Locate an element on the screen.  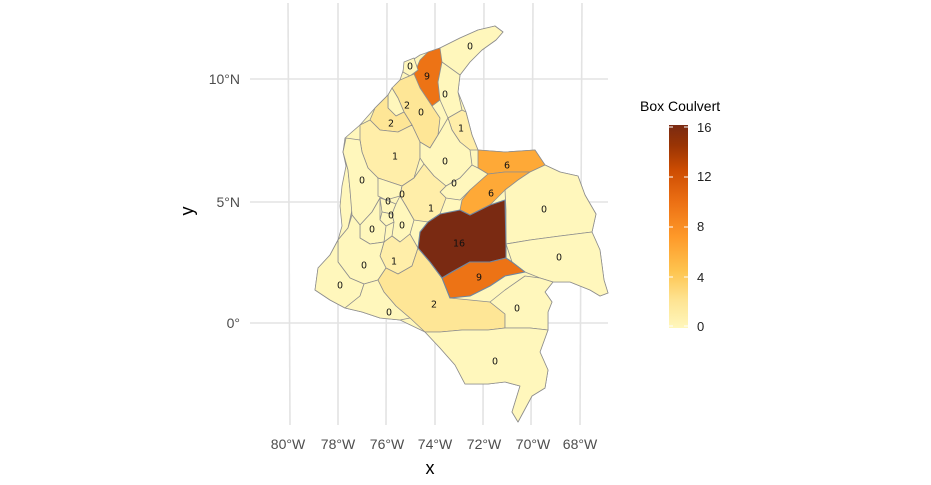
label-atlantico: 0 is located at coordinates (410, 67).